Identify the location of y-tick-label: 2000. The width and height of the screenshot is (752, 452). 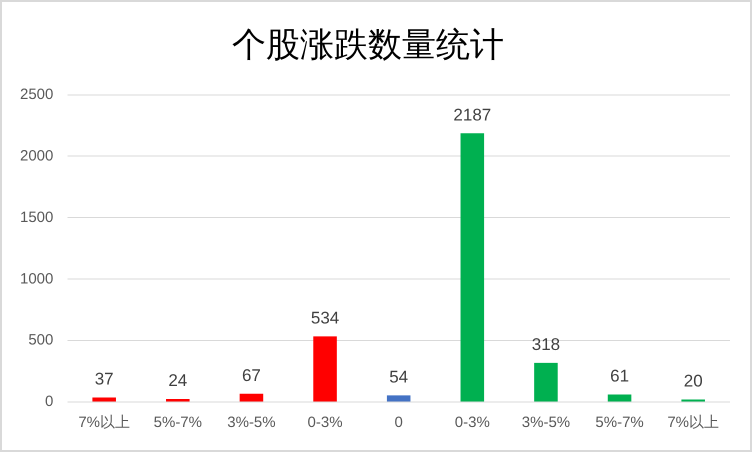
(37, 155).